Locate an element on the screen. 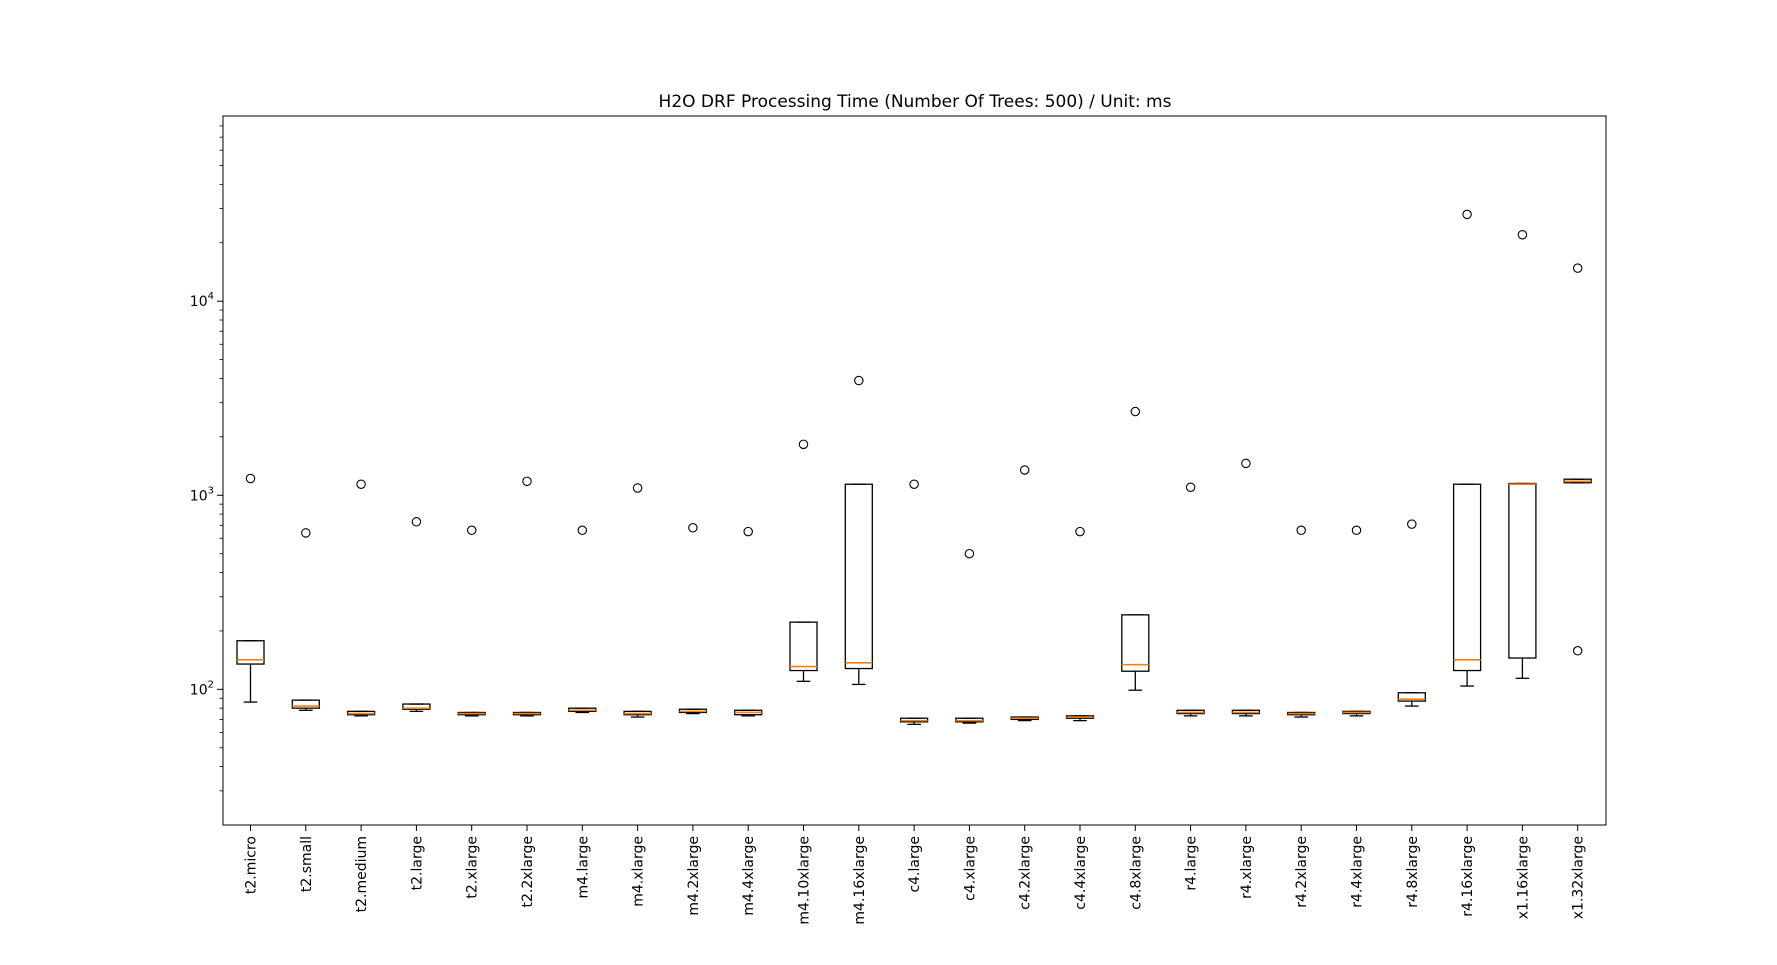  y-tick-label: 10⁴ is located at coordinates (202, 300).